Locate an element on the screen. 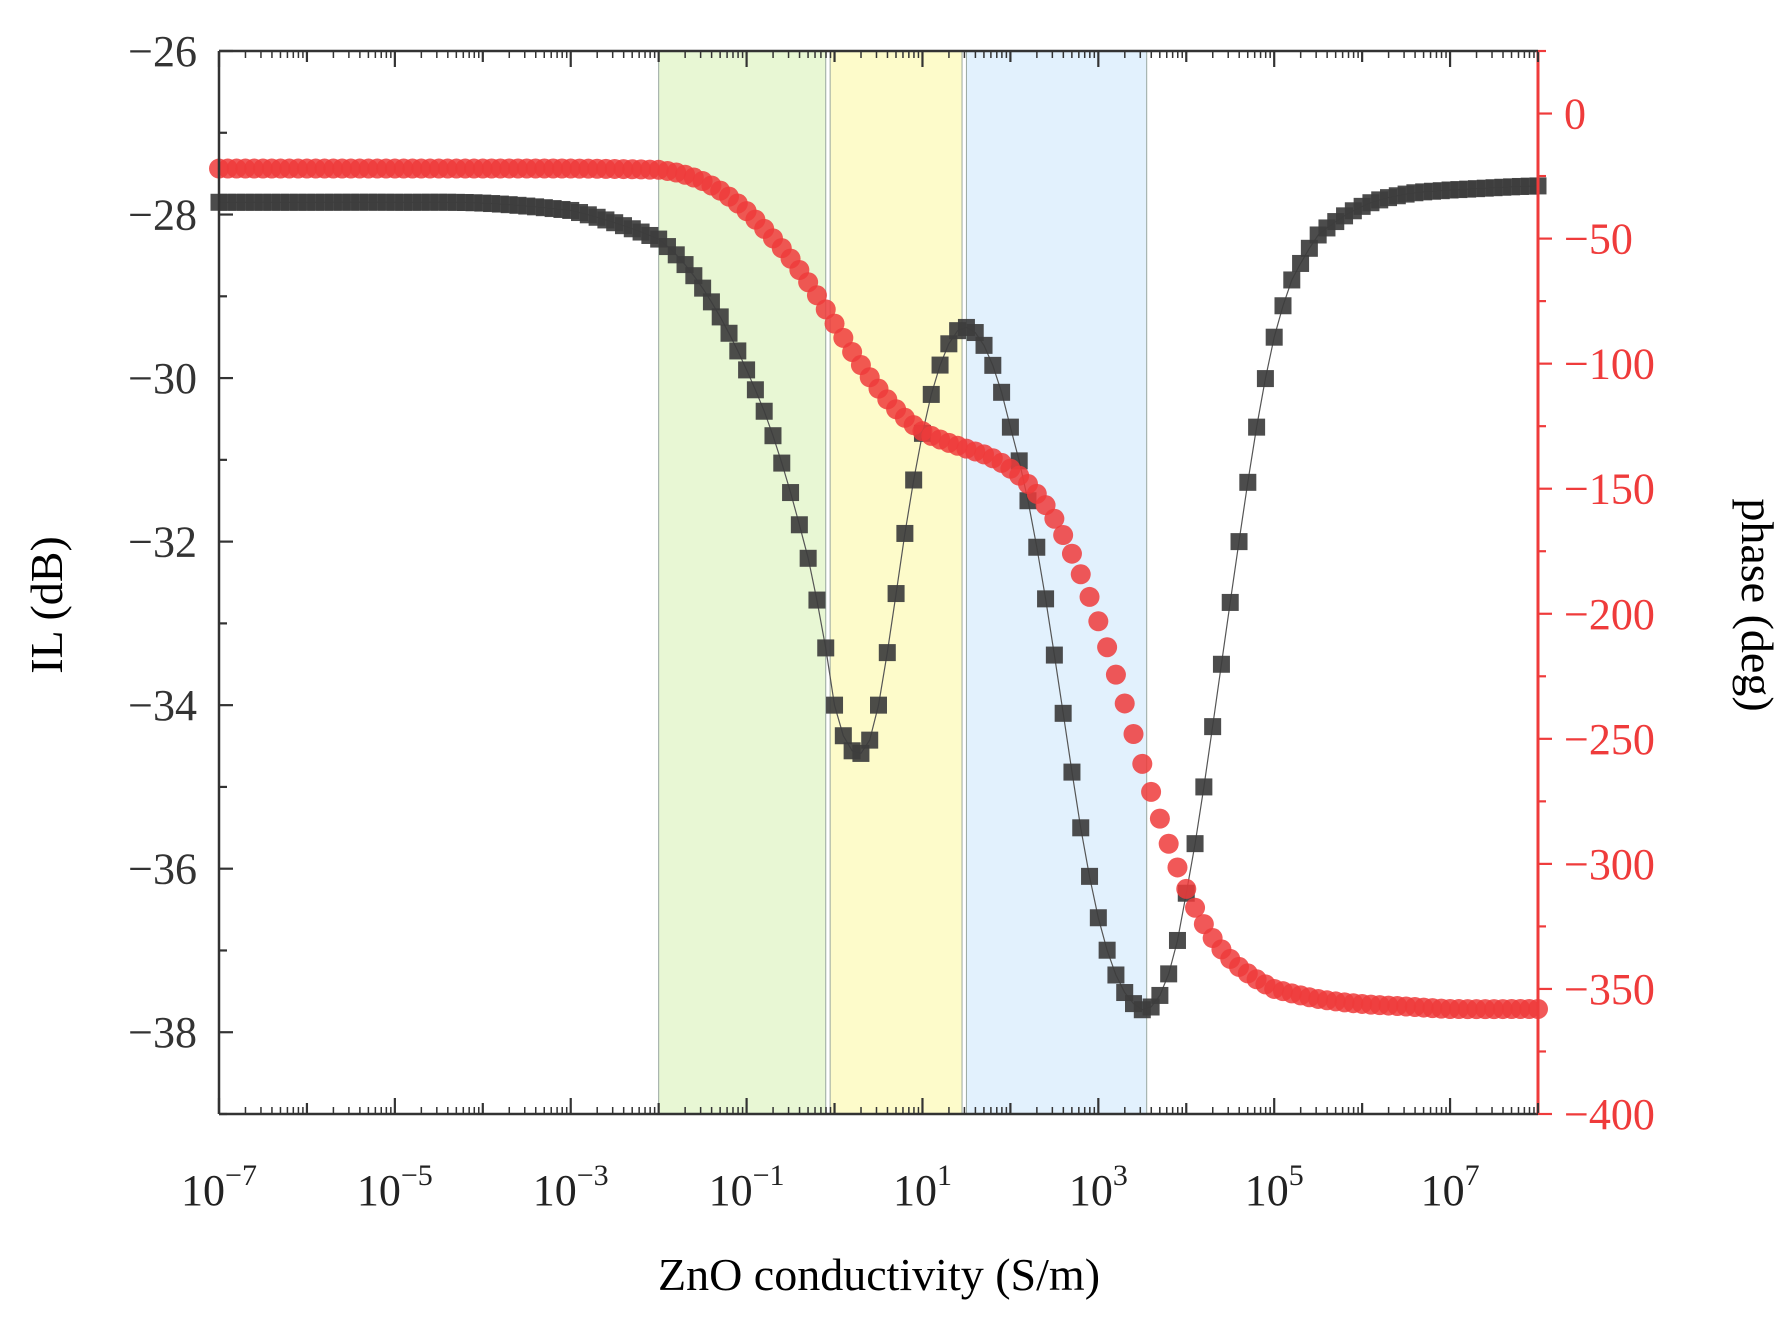 The image size is (1783, 1321). x-tick-label: 10¹ is located at coordinates (922, 1187).